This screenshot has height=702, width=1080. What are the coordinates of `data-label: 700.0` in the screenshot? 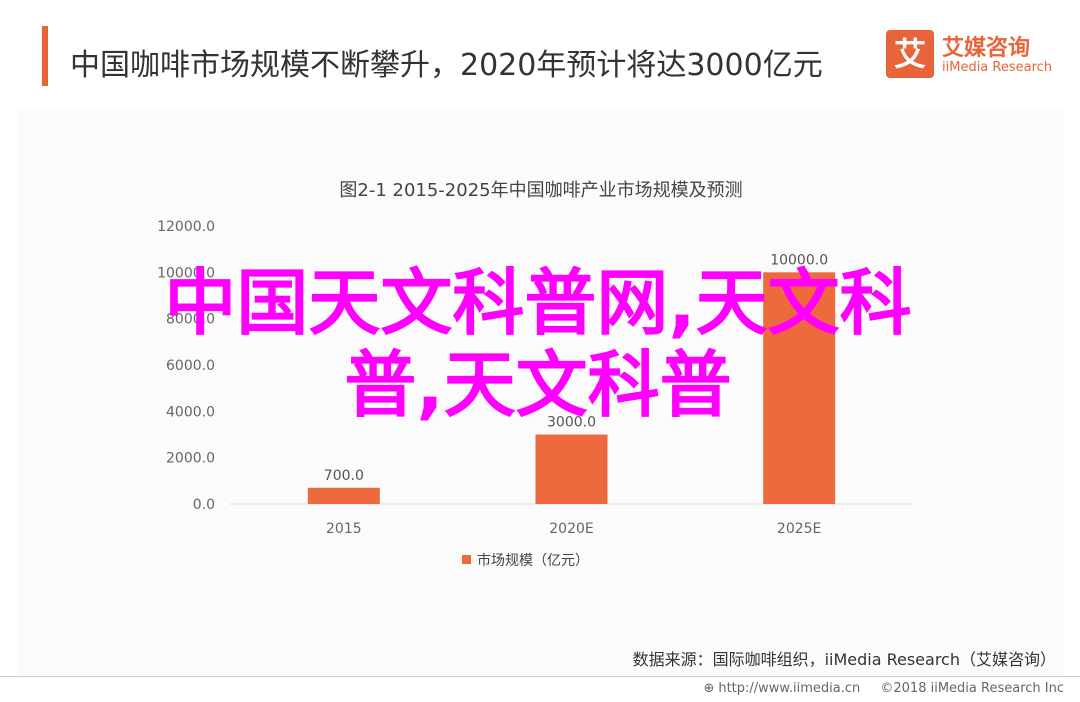 It's located at (344, 476).